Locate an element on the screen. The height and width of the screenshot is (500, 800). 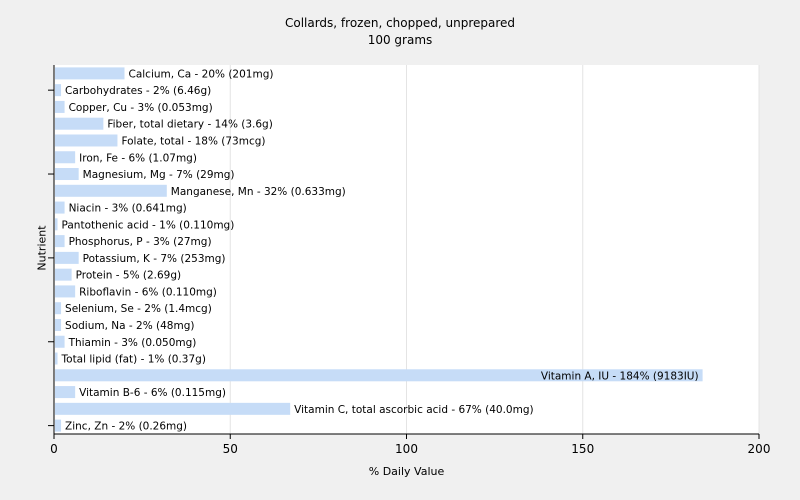
bar-label: Riboflavin - 6% (0.110mg) is located at coordinates (148, 292).